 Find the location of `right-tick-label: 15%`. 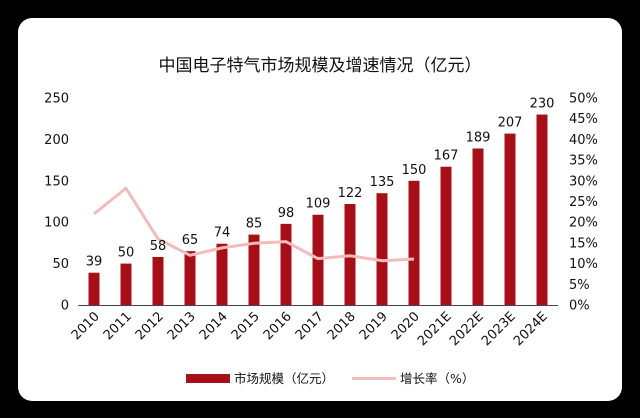

right-tick-label: 15% is located at coordinates (583, 243).